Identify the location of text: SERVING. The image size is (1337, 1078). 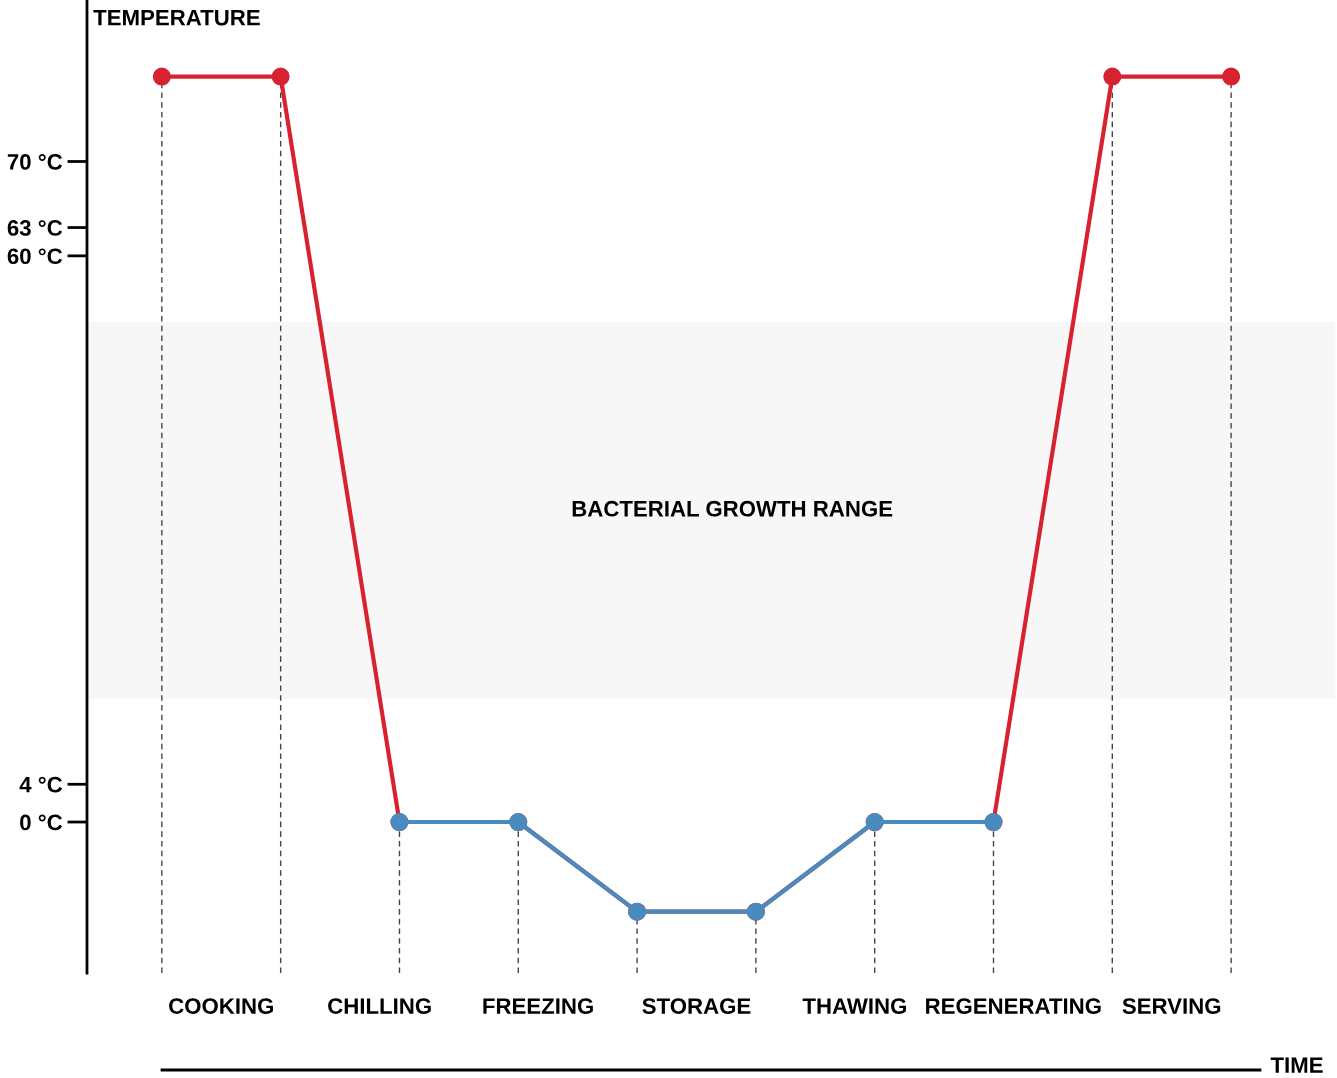
(1171, 1006).